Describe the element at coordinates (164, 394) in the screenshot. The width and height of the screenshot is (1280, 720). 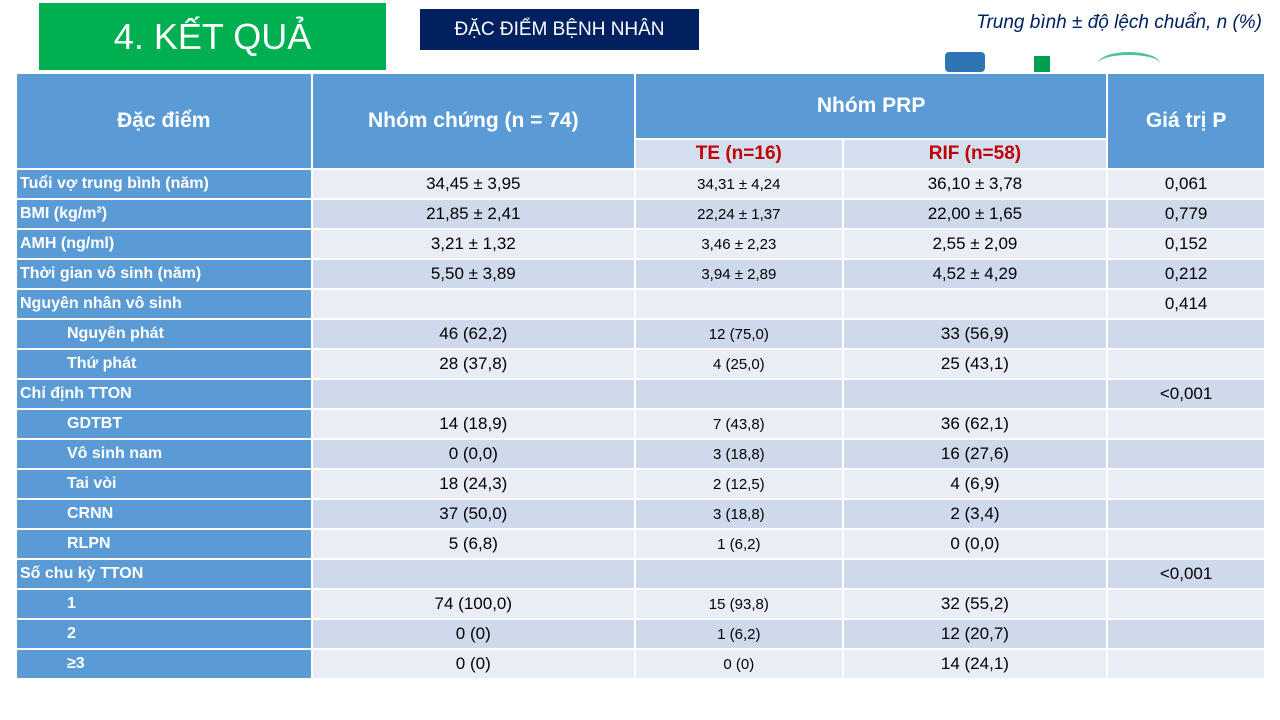
I see `row-label: Chỉ định TTON` at that location.